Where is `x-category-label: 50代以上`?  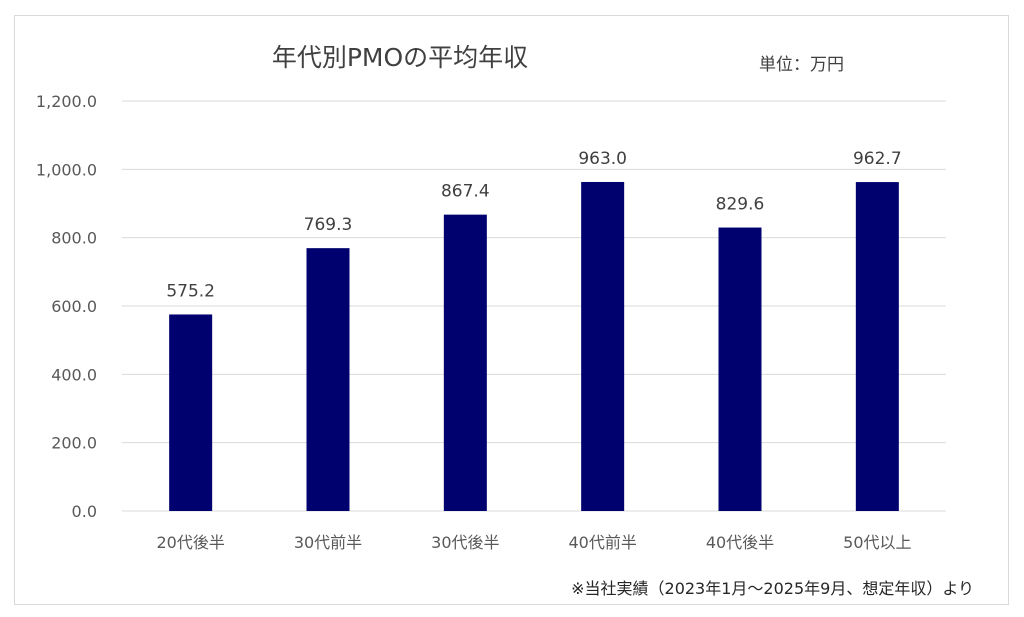 x-category-label: 50代以上 is located at coordinates (877, 542).